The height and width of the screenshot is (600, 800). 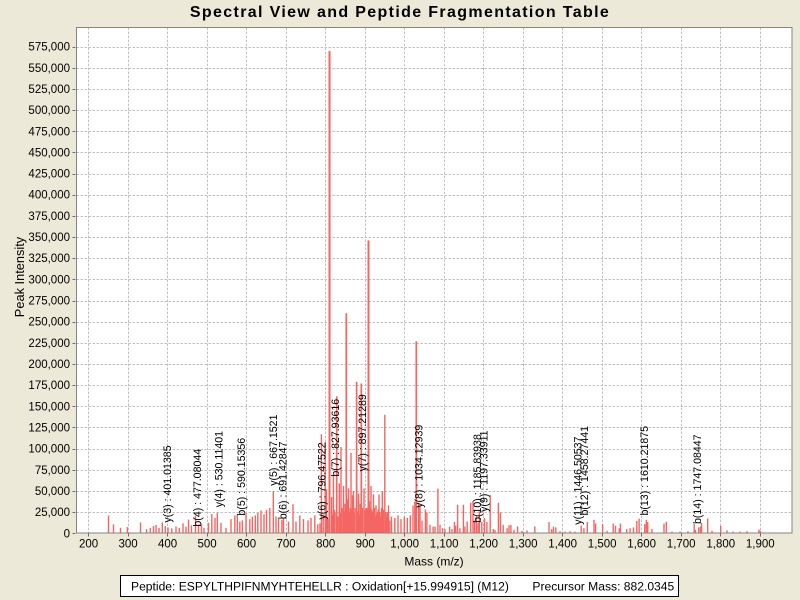 What do you see at coordinates (404, 545) in the screenshot?
I see `svg-text: 1,000` at bounding box center [404, 545].